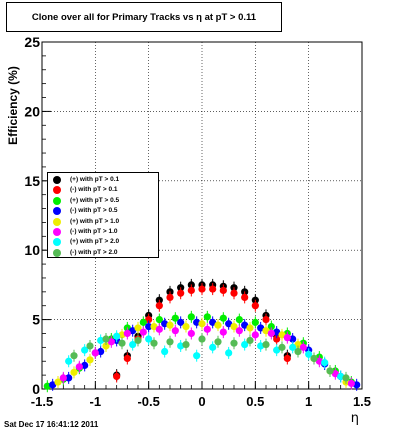  What do you see at coordinates (94, 231) in the screenshot?
I see `legend-label: (-) with pT > 1.0` at bounding box center [94, 231].